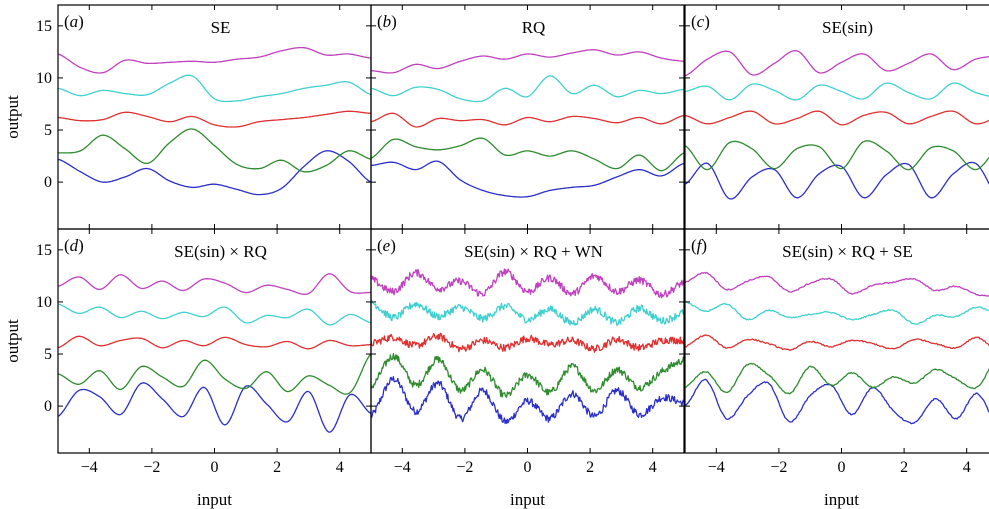 The height and width of the screenshot is (509, 989). Describe the element at coordinates (847, 251) in the screenshot. I see `panel-title: SE(sin) × RQ + SE` at that location.